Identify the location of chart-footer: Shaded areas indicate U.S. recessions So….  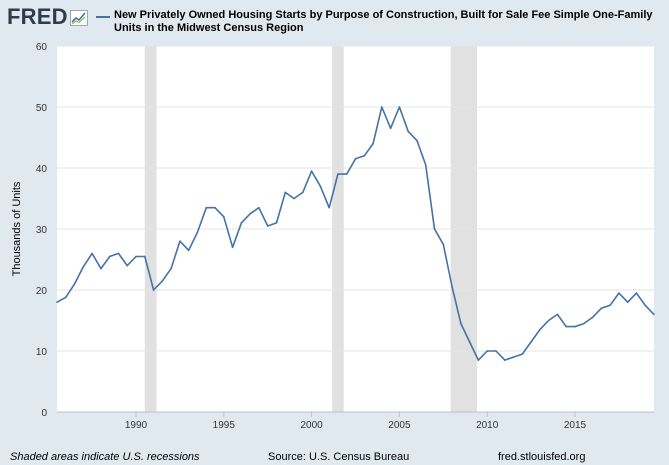
(334, 457).